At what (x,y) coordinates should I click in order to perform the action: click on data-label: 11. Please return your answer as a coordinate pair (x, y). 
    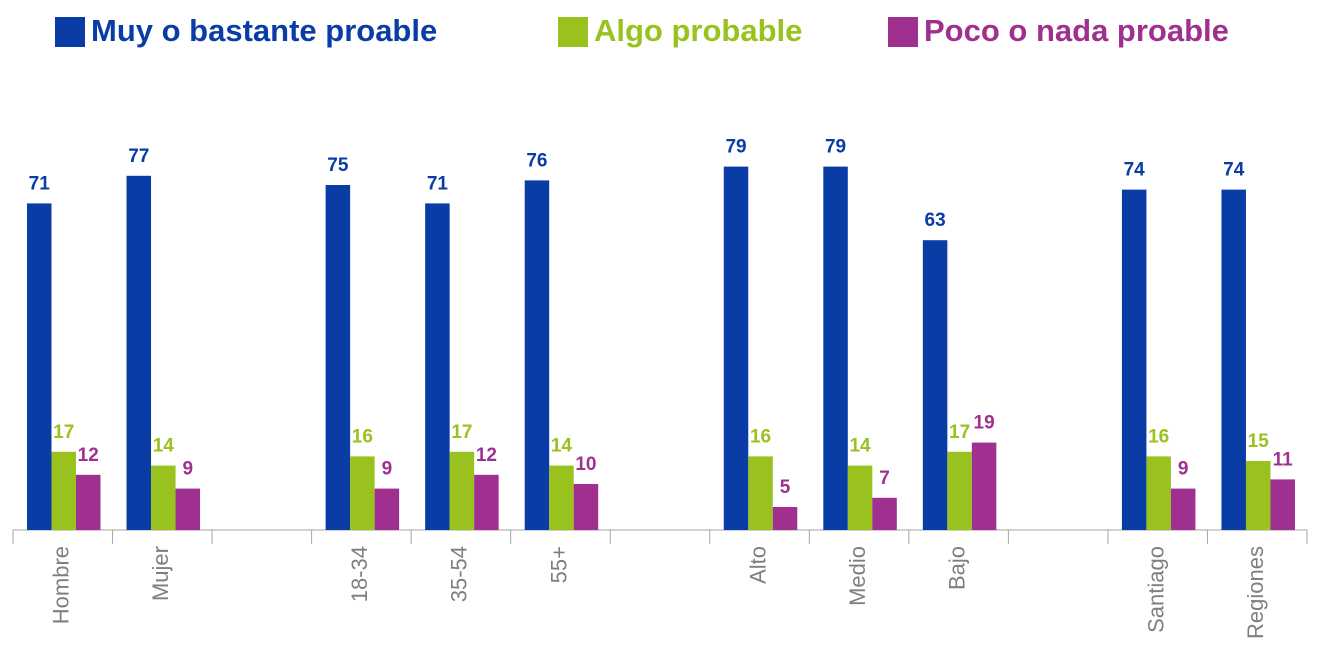
    Looking at the image, I should click on (1283, 459).